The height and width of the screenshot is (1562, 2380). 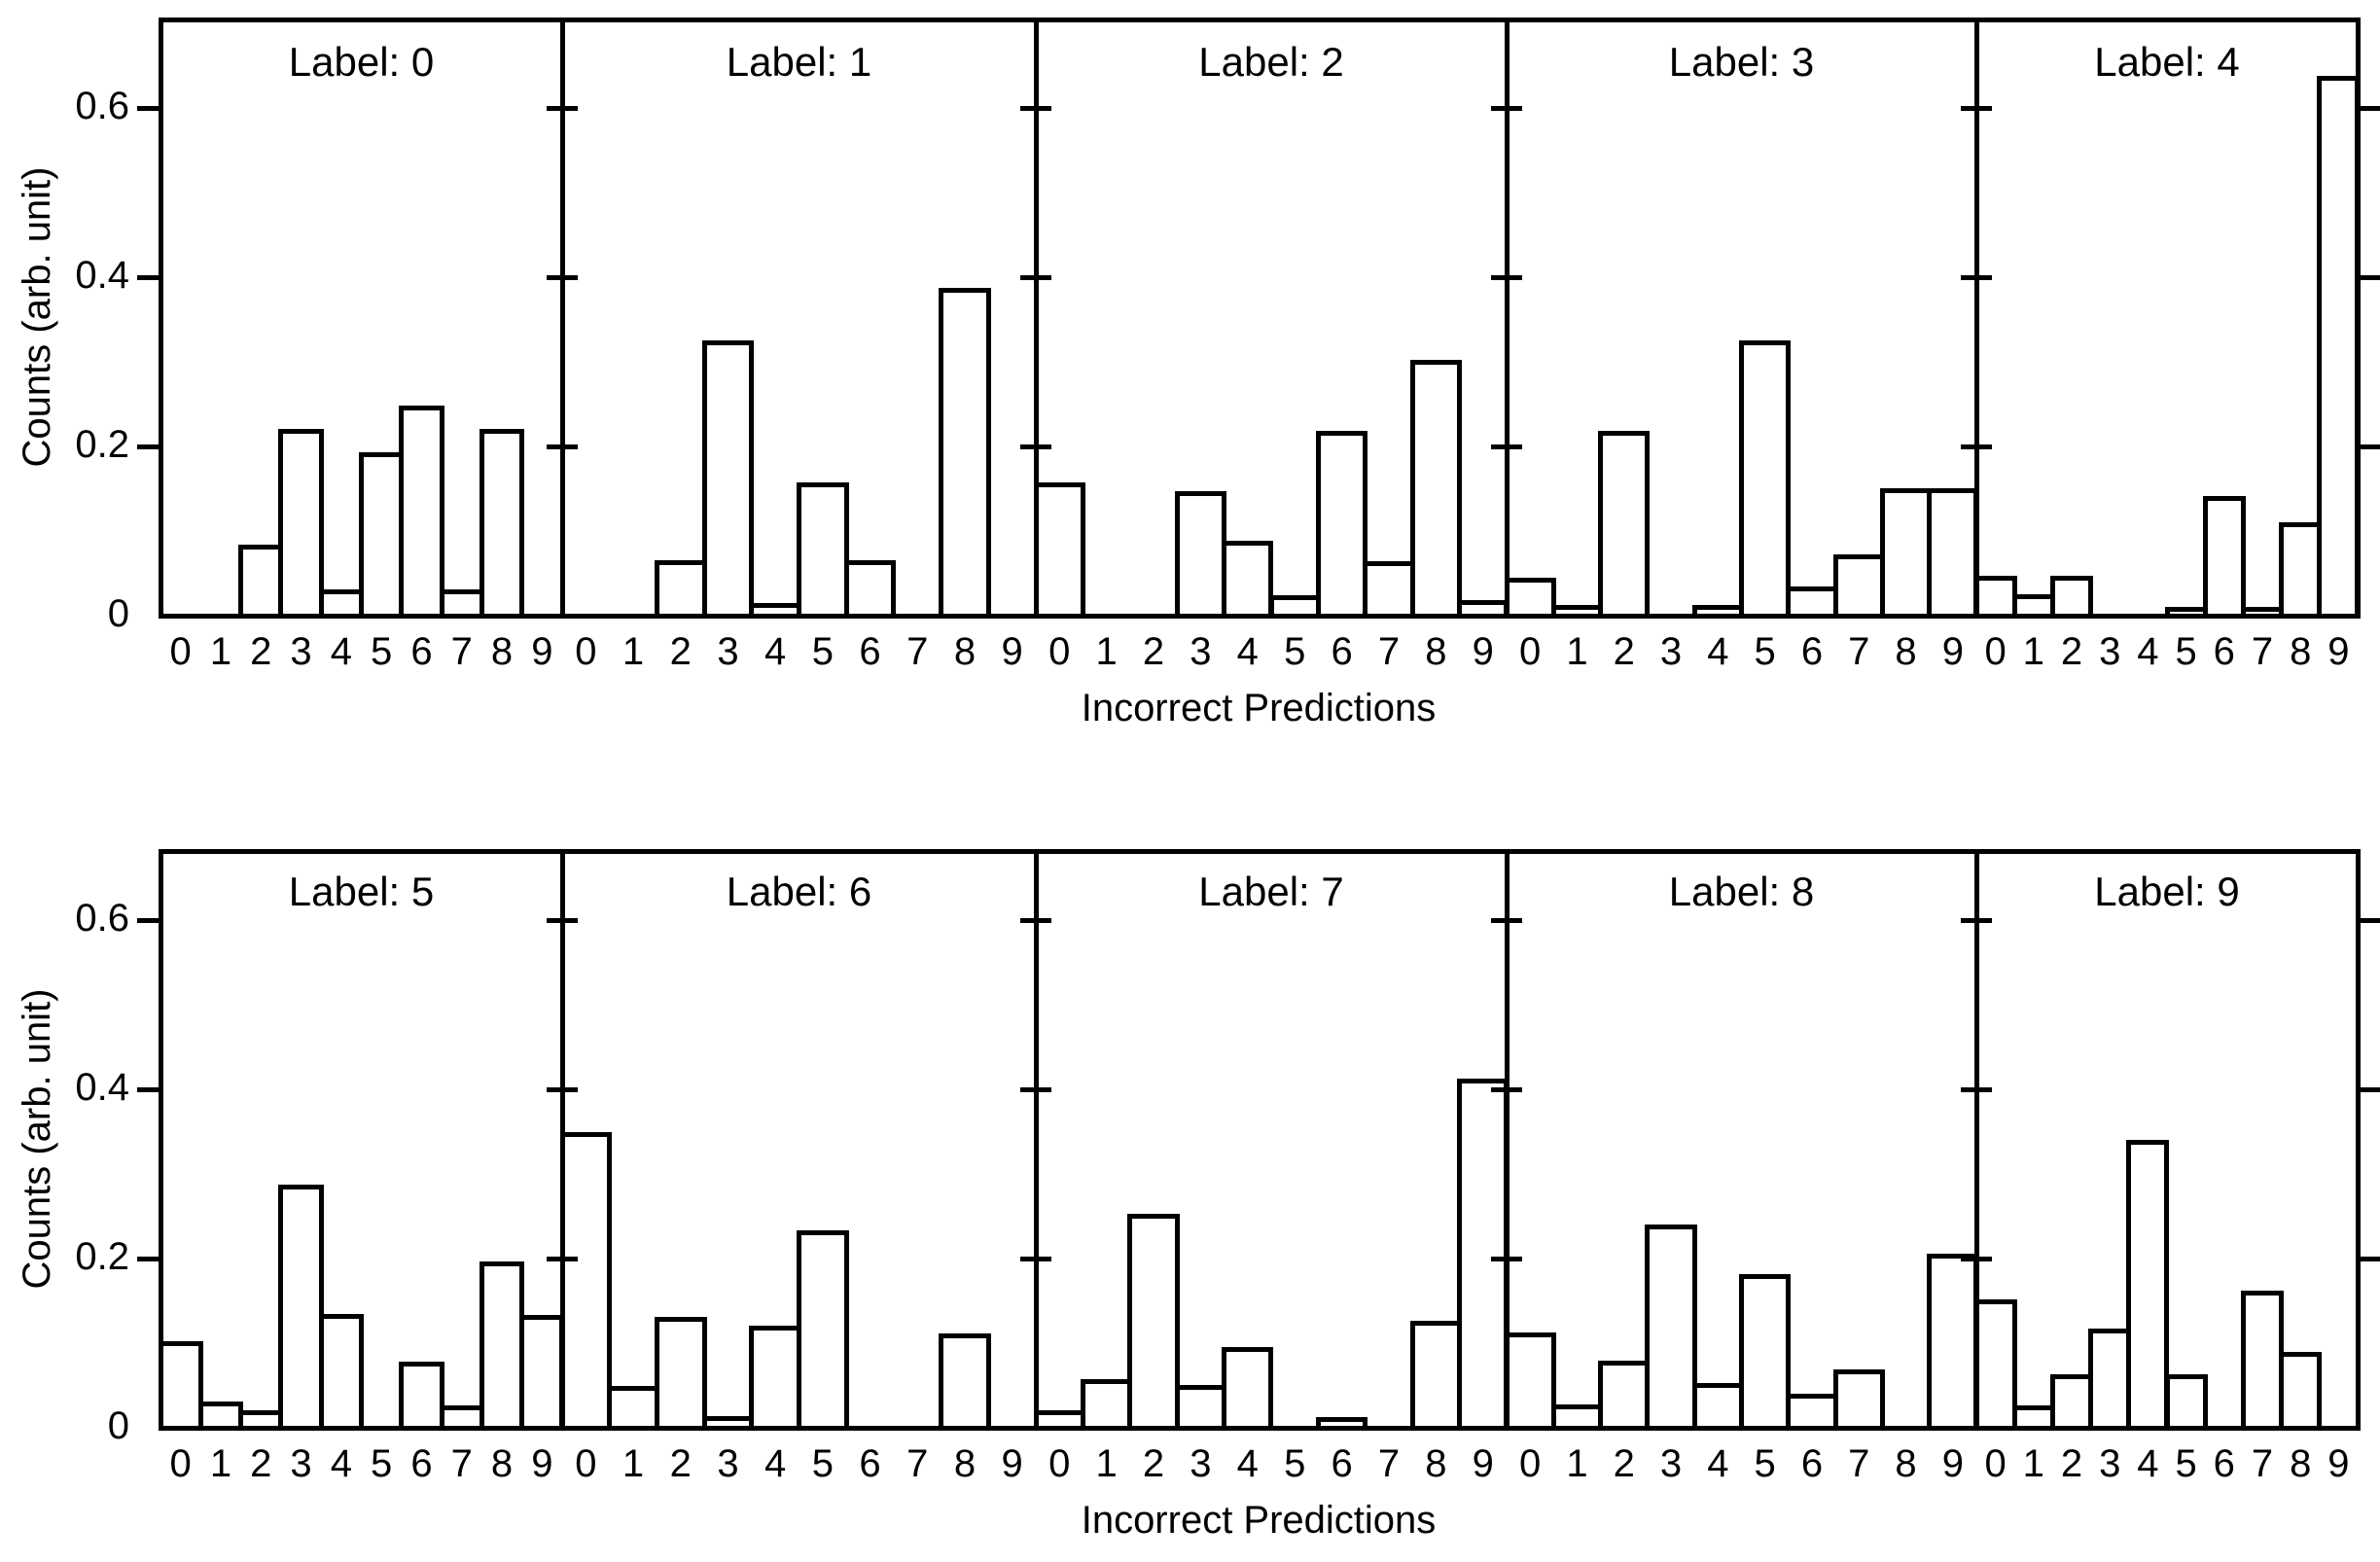 What do you see at coordinates (1200, 1406) in the screenshot?
I see `bar-label7-pred3` at bounding box center [1200, 1406].